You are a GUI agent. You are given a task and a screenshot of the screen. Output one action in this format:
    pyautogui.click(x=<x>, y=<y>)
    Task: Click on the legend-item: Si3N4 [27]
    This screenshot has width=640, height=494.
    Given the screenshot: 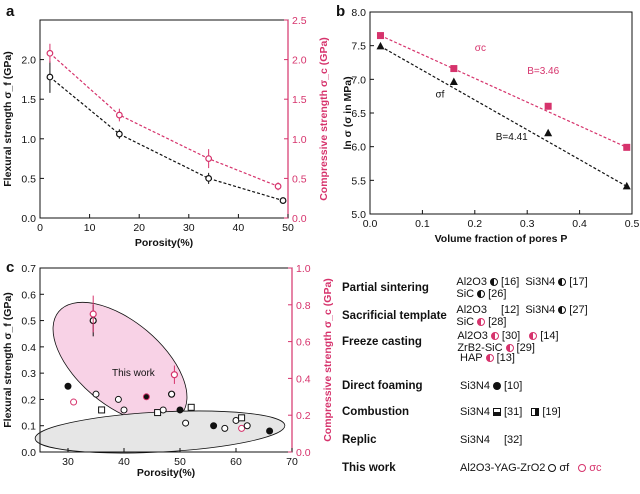 What is the action you would take?
    pyautogui.click(x=556, y=310)
    